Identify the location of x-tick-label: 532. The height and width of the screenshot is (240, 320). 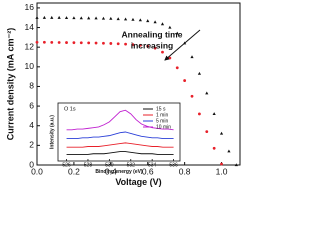
(131, 166).